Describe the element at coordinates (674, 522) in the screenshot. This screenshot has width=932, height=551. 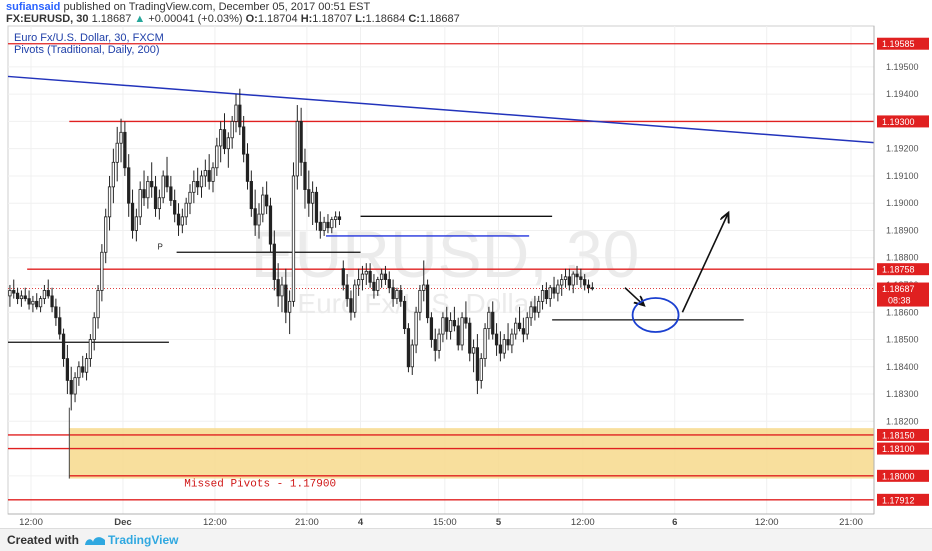
I see `time-tick-label: 6` at that location.